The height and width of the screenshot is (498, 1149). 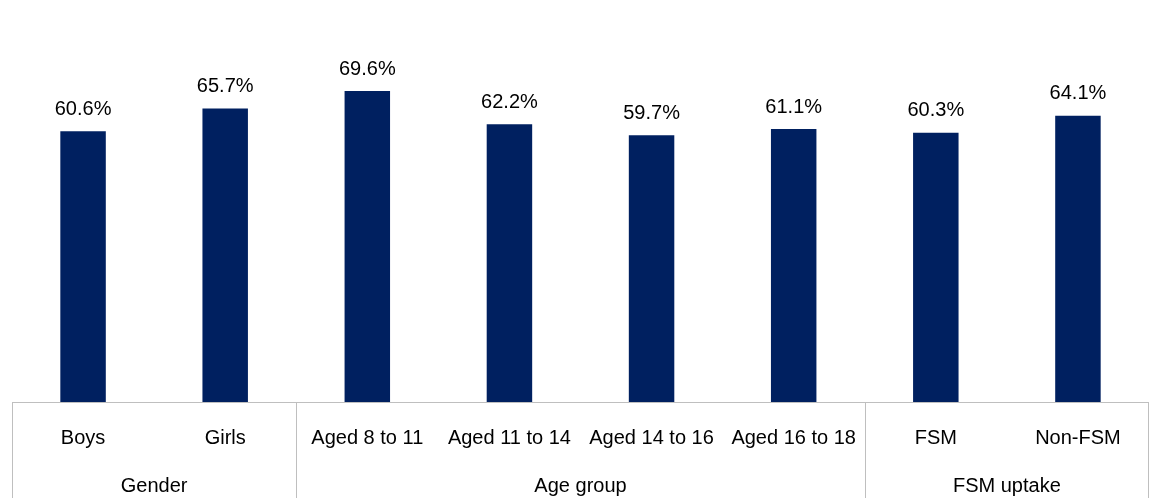 What do you see at coordinates (1078, 92) in the screenshot?
I see `data-label: 64.1%` at bounding box center [1078, 92].